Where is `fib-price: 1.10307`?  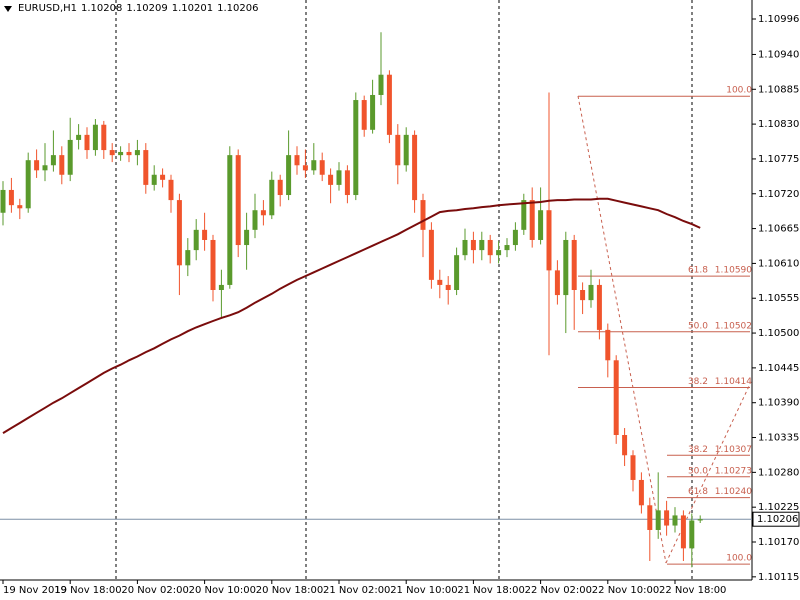
fib-price: 1.10307 is located at coordinates (733, 450).